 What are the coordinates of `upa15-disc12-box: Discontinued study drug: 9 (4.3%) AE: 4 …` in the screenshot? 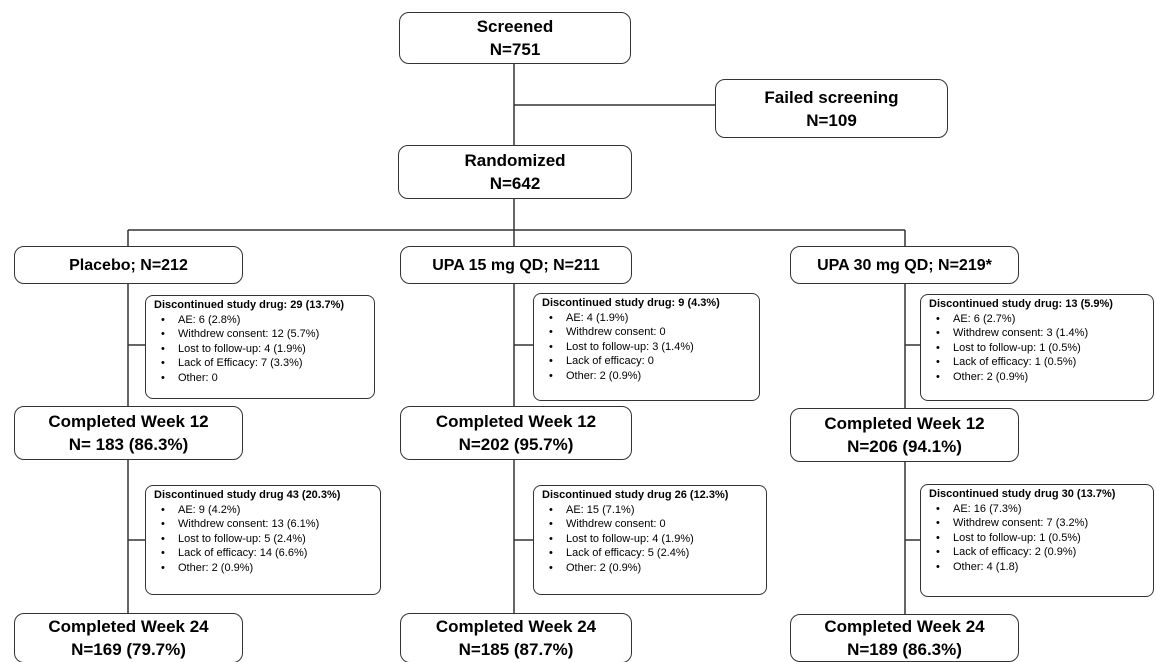 It's located at (646, 347).